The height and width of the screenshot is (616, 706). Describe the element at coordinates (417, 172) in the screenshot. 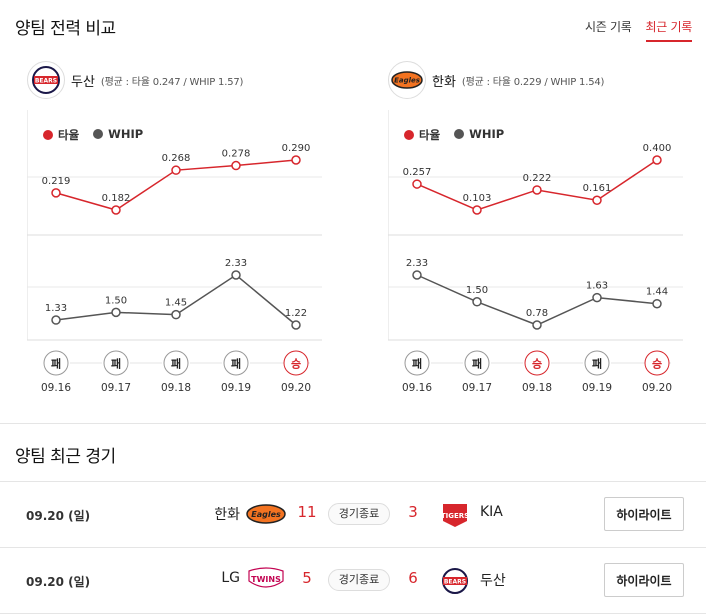

I see `avg-data-label: 0.257` at that location.